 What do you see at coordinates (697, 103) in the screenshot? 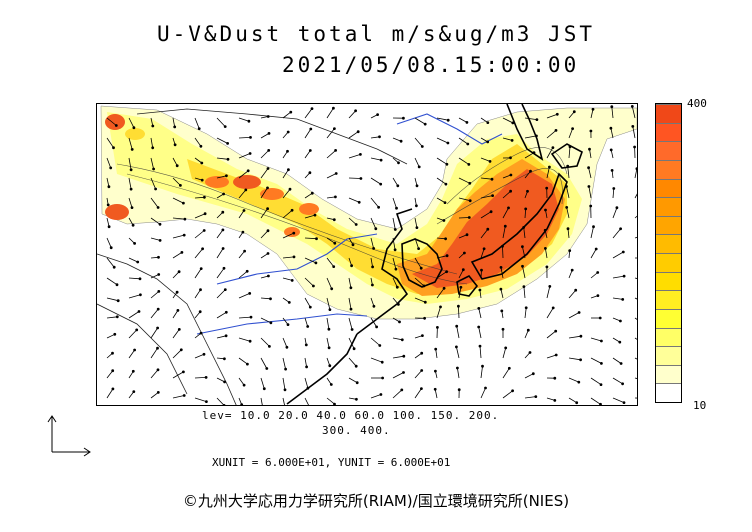
I see `colorbar-max-label: 400` at bounding box center [697, 103].